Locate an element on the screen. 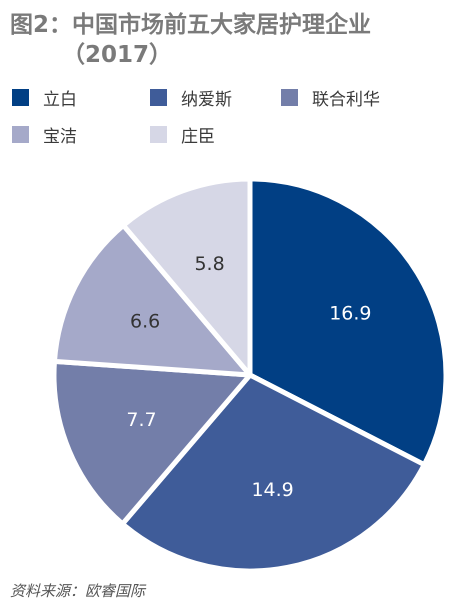  legend-item-unilever: 联合利华 is located at coordinates (330, 98).